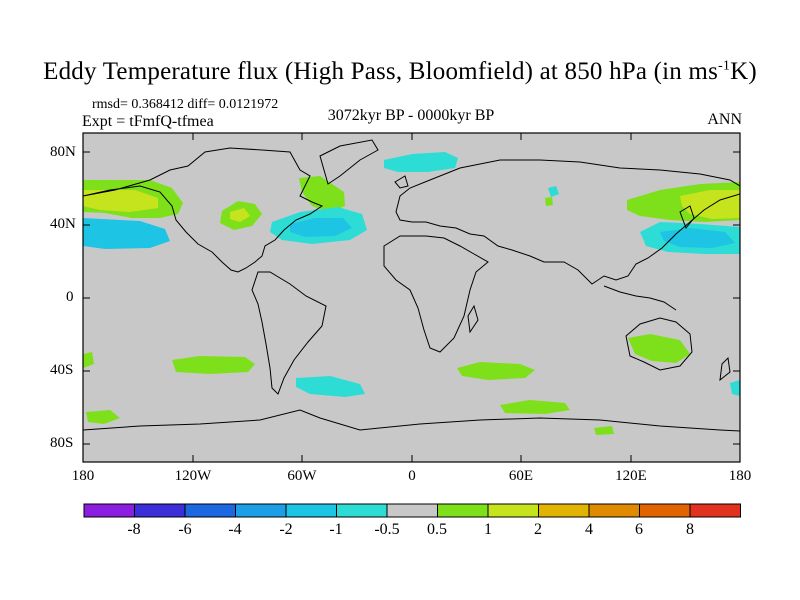 The image size is (800, 600). What do you see at coordinates (203, 210) in the screenshot?
I see `coast-north-america` at bounding box center [203, 210].